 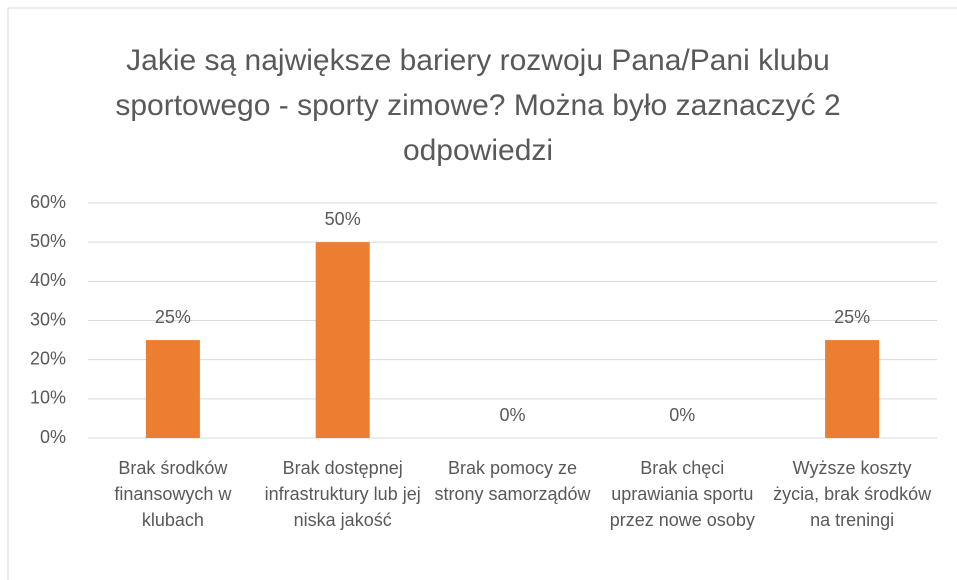 What do you see at coordinates (48, 398) in the screenshot?
I see `y-tick-label: 10%` at bounding box center [48, 398].